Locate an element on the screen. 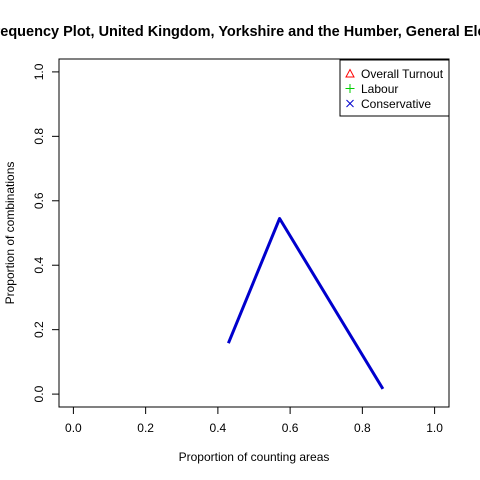  y-tick-label: 0.0 is located at coordinates (39, 393).